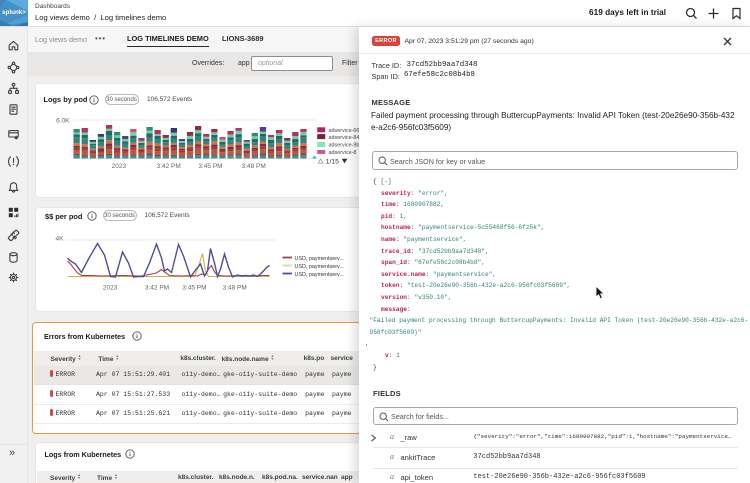  Describe the element at coordinates (63, 121) in the screenshot. I see `svg-text: 6.0K` at that location.